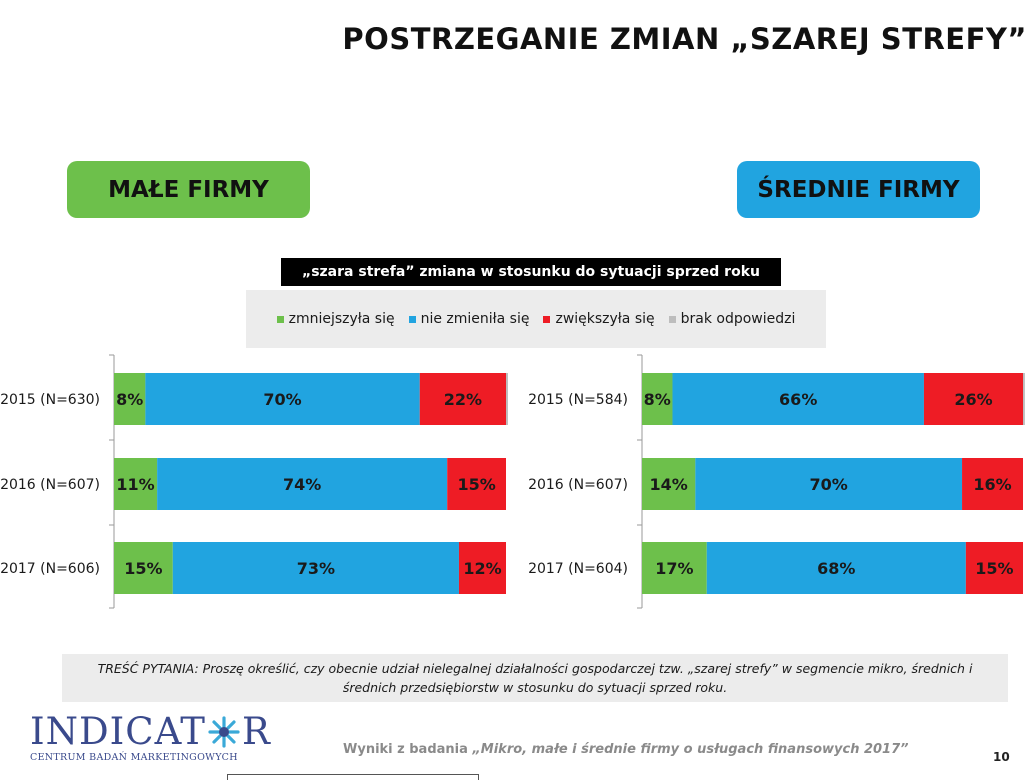  Describe the element at coordinates (858, 189) in the screenshot. I see `segment-label-medium: ŚREDNIE FIRMY` at that location.